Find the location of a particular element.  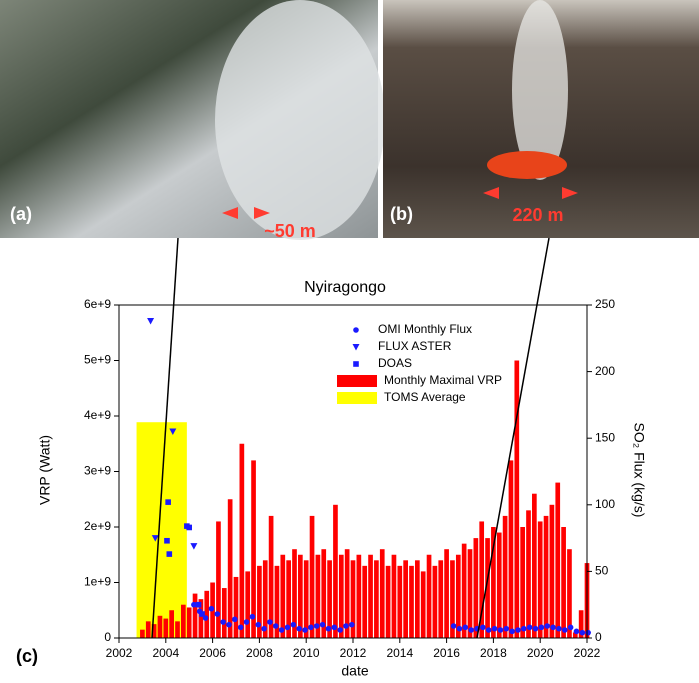

legend-label: Monthly Maximal VRP is located at coordinates (443, 380).